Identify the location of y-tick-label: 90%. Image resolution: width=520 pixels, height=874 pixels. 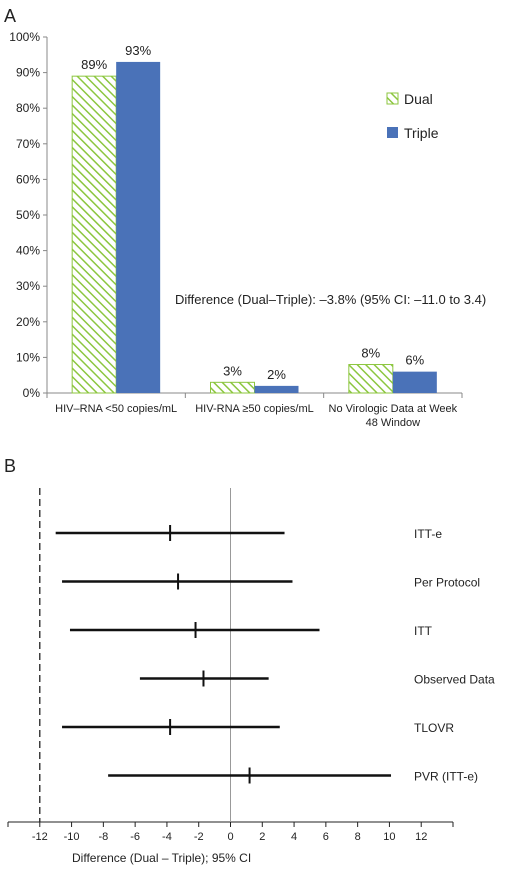
(28, 73).